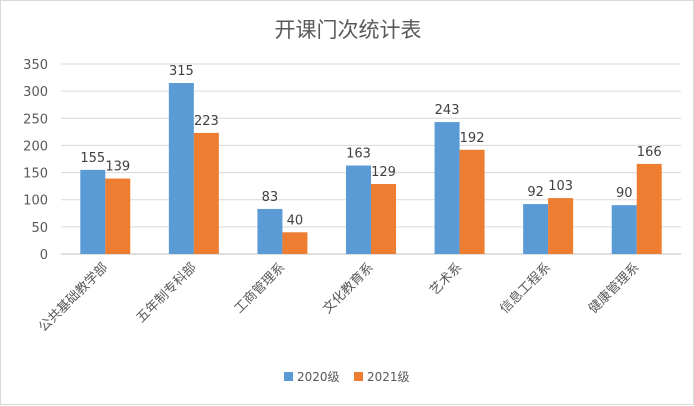 The image size is (694, 406). I want to click on y-tick-label: 200, so click(35, 146).